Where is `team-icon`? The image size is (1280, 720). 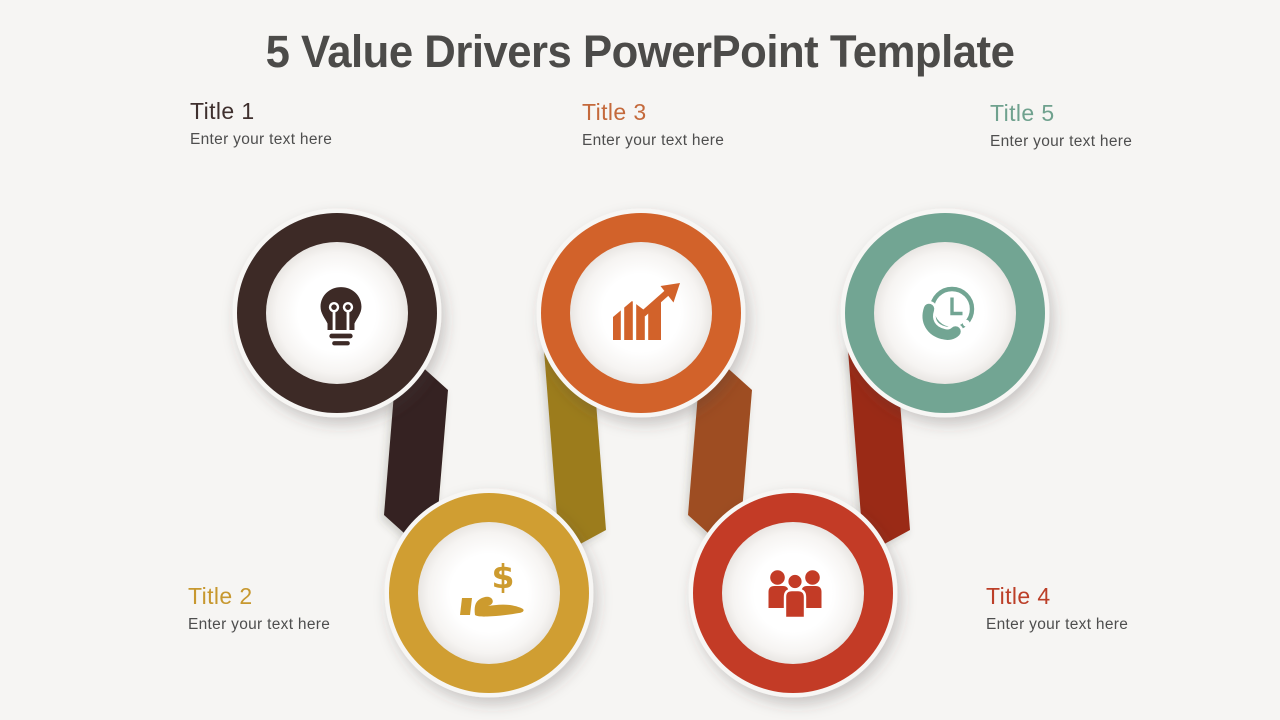 team-icon is located at coordinates (795, 595).